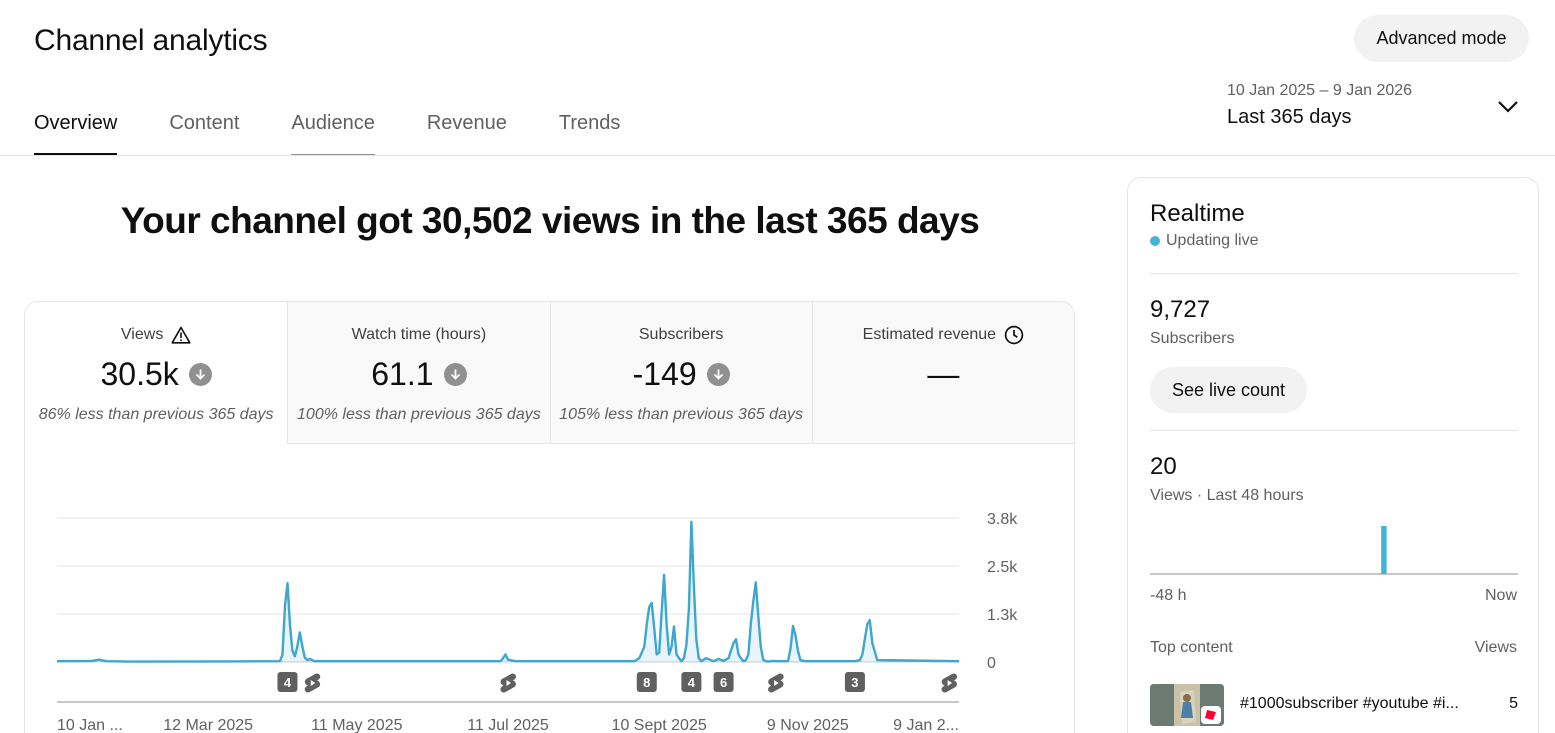  Describe the element at coordinates (142, 334) in the screenshot. I see `metric-name: Views` at that location.